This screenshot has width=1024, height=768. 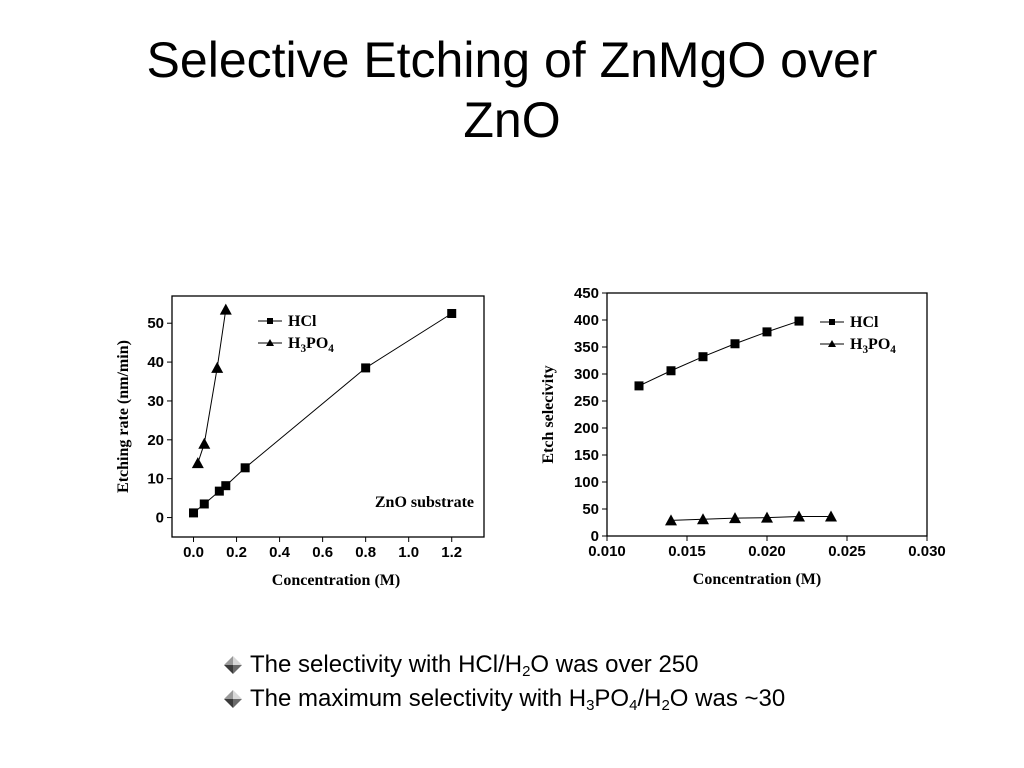 What do you see at coordinates (767, 551) in the screenshot?
I see `x-tick-label: 0.020` at bounding box center [767, 551].